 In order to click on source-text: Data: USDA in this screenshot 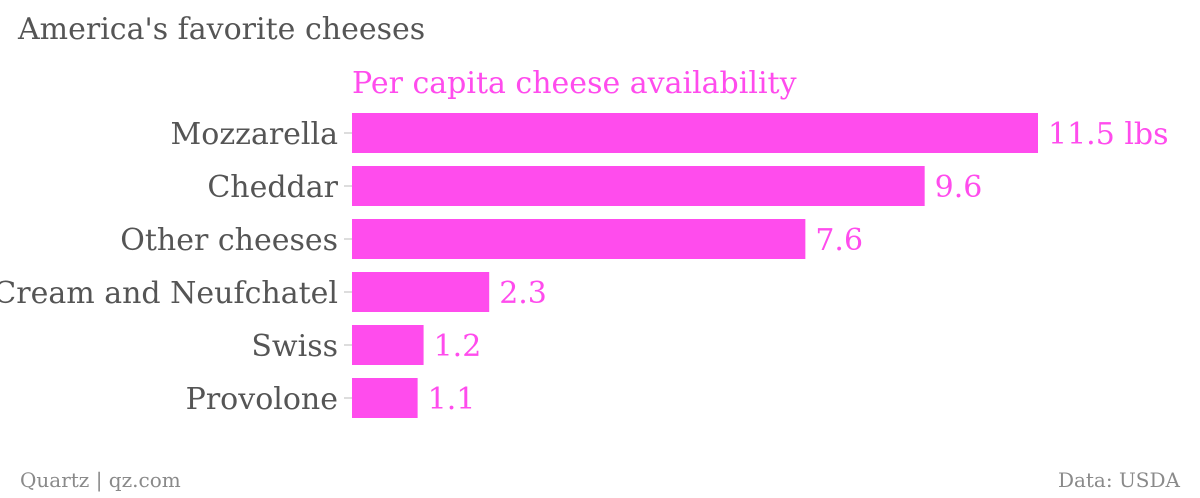, I will do `click(1118, 480)`.